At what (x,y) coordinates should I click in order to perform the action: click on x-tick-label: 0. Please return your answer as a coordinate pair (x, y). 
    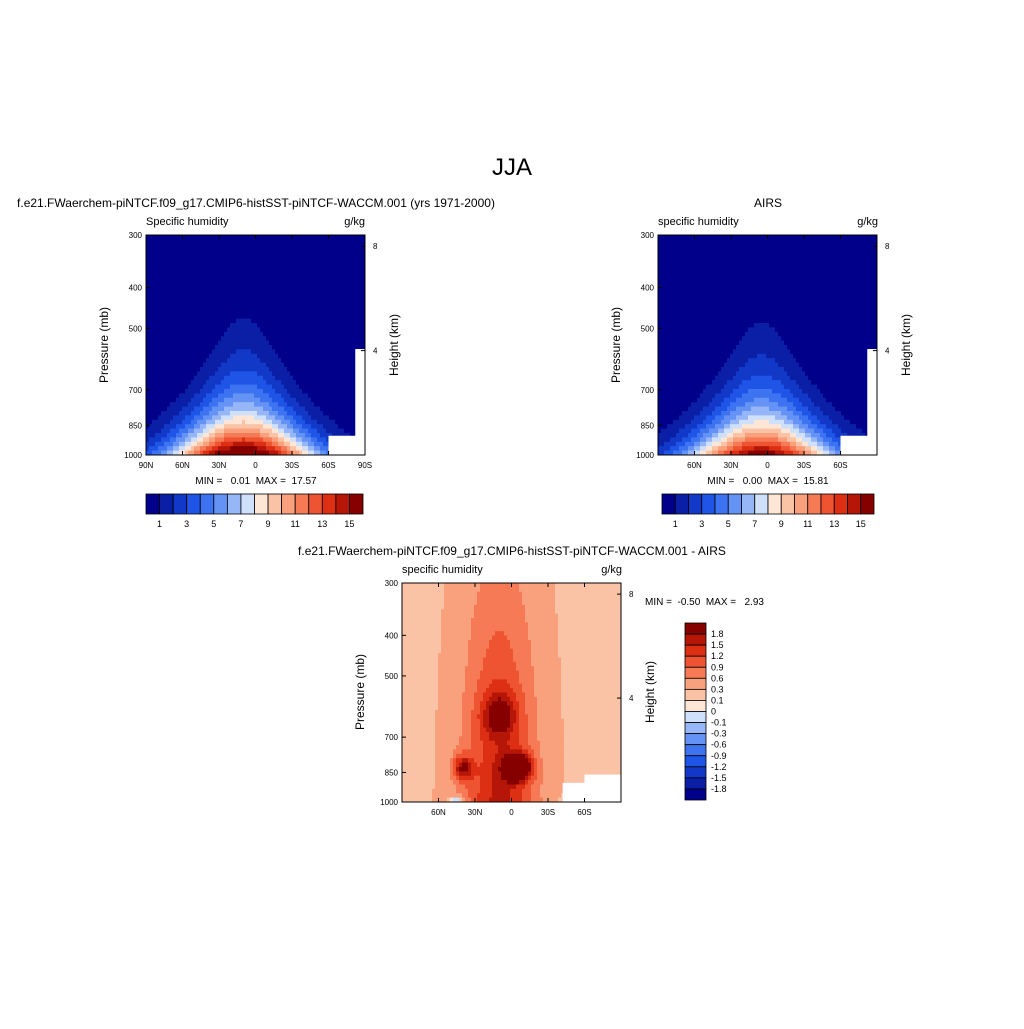
    Looking at the image, I should click on (255, 465).